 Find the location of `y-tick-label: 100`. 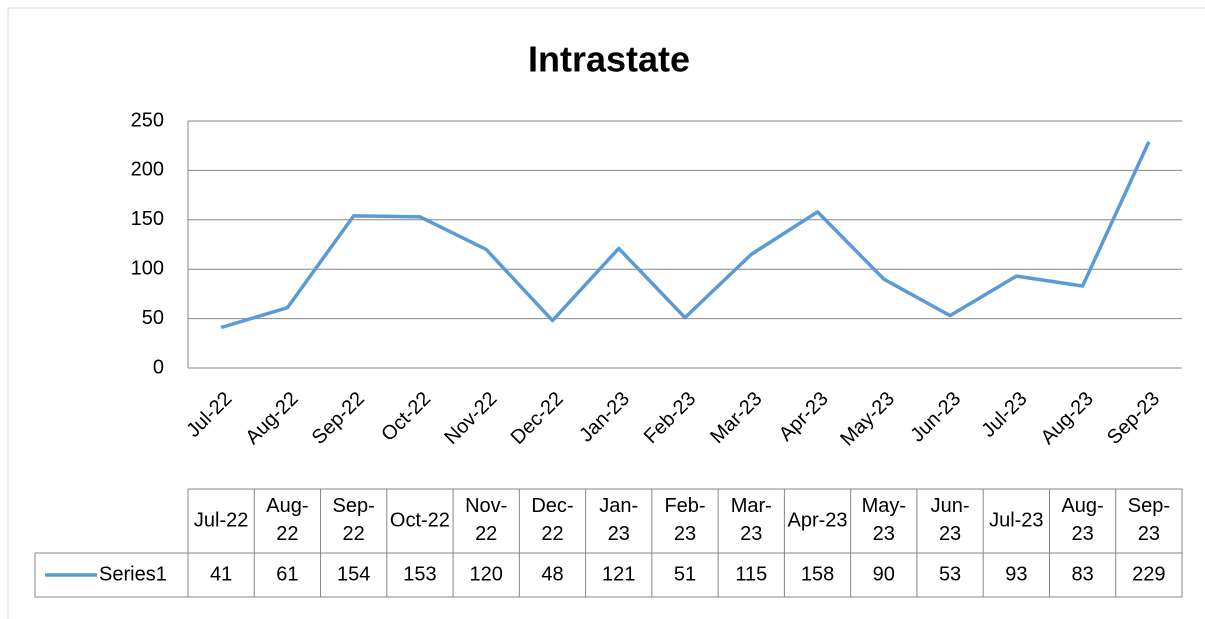

y-tick-label: 100 is located at coordinates (147, 268).